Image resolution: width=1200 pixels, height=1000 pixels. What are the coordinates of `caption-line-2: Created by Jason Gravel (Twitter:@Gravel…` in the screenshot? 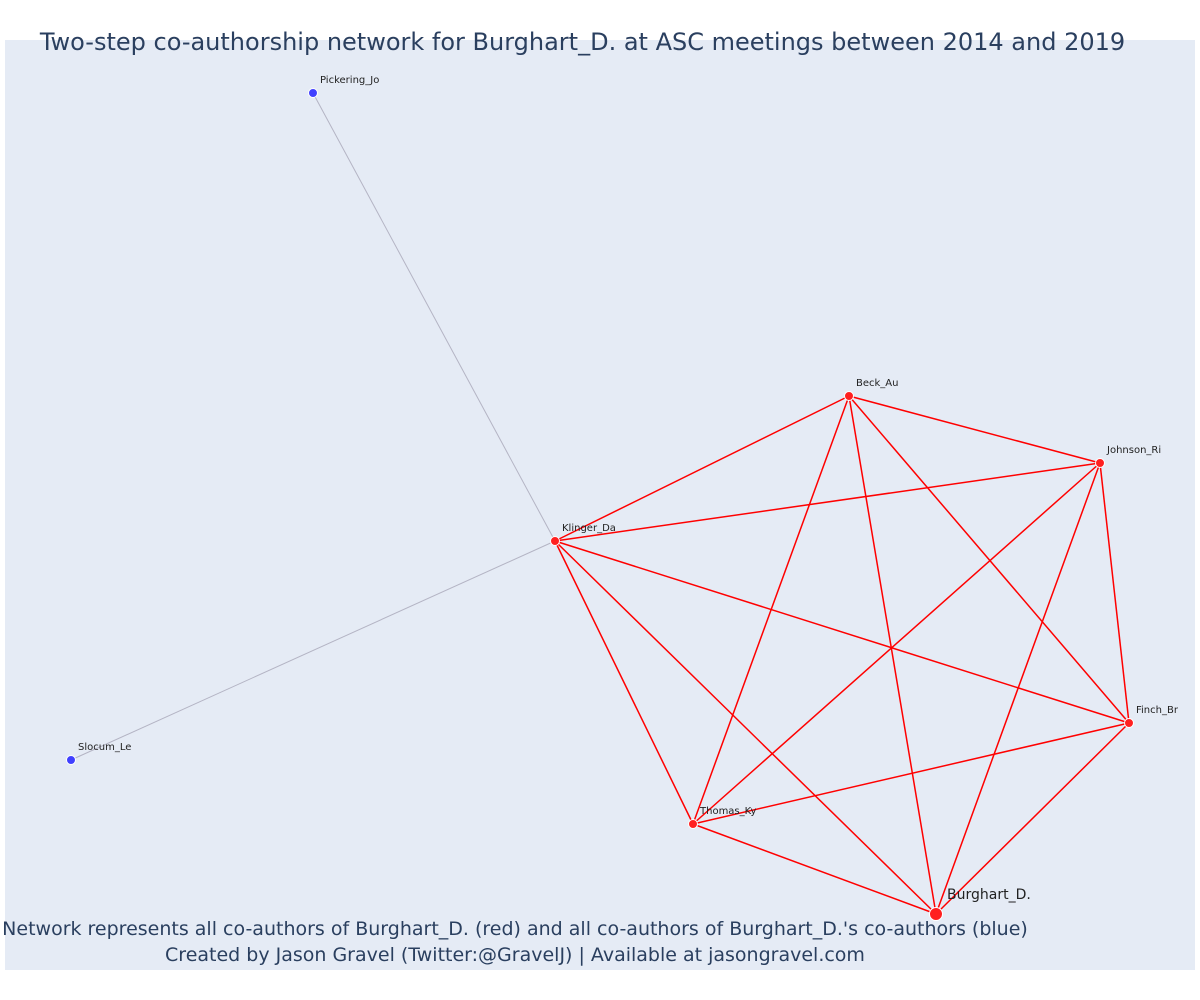 It's located at (515, 955).